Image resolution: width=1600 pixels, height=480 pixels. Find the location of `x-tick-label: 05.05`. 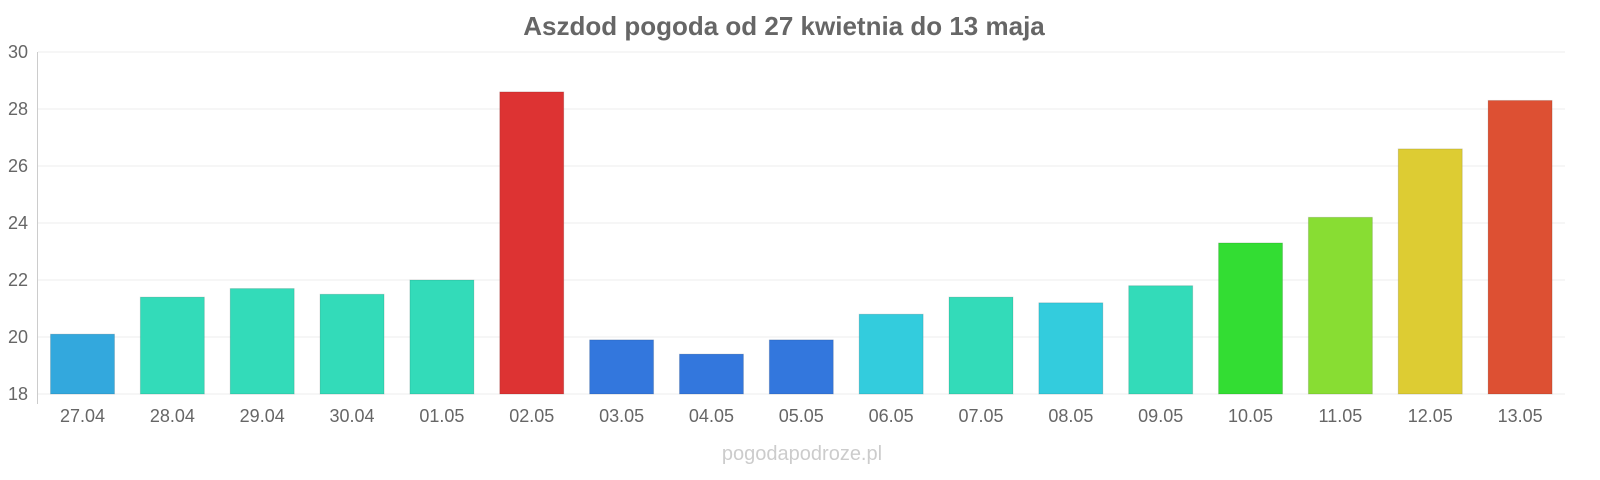

x-tick-label: 05.05 is located at coordinates (801, 416).